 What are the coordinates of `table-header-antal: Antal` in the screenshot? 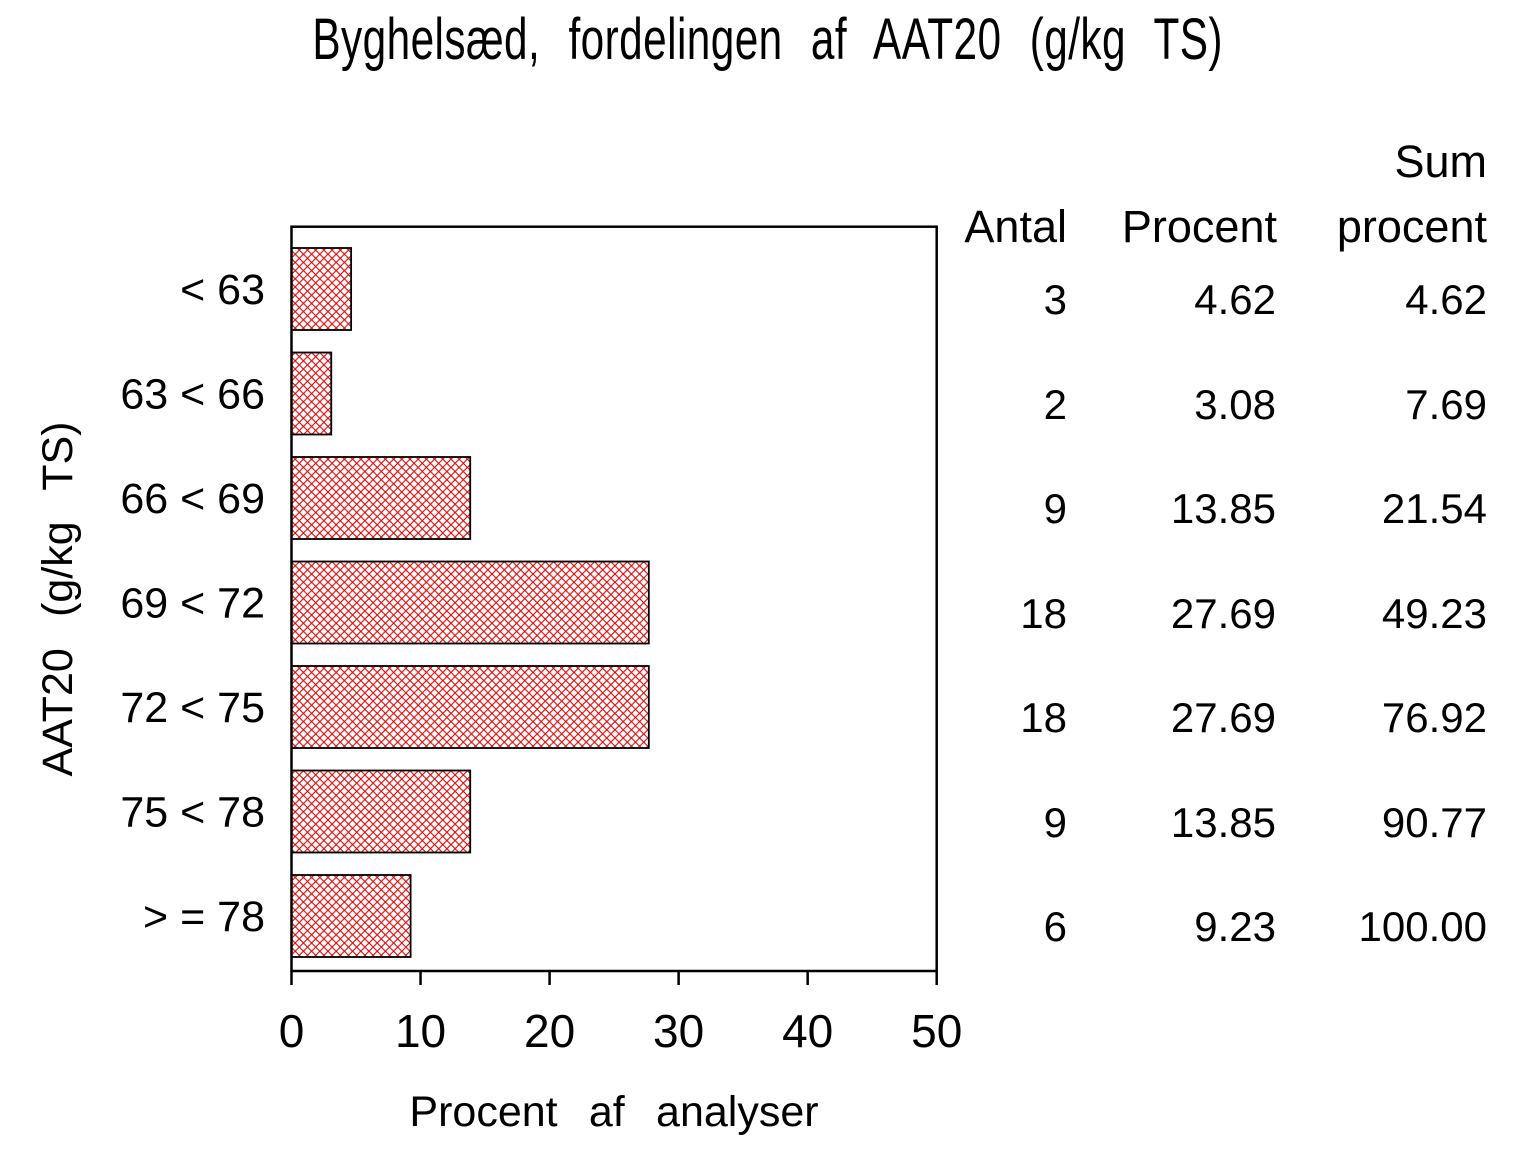 It's located at (1015, 226).